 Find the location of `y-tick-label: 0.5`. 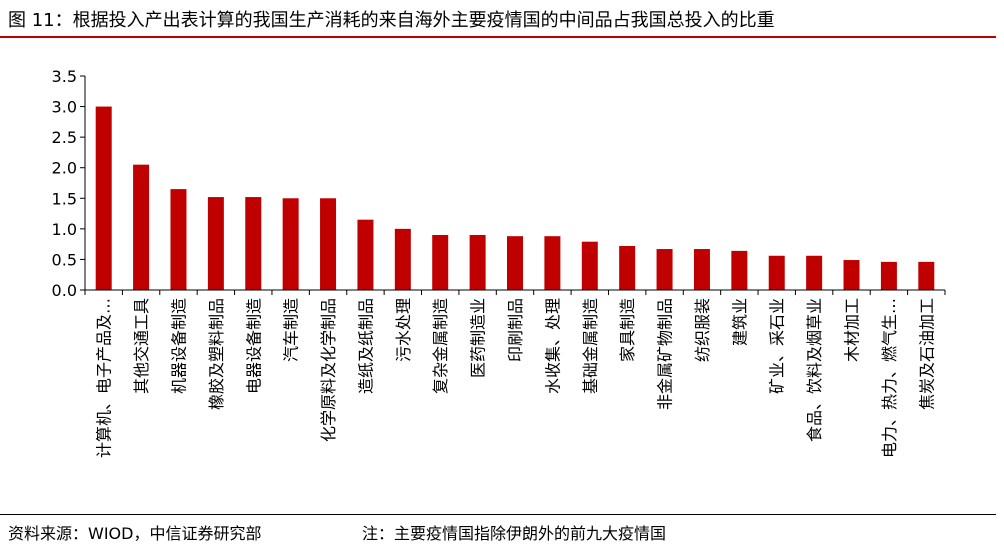

y-tick-label: 0.5 is located at coordinates (64, 259).